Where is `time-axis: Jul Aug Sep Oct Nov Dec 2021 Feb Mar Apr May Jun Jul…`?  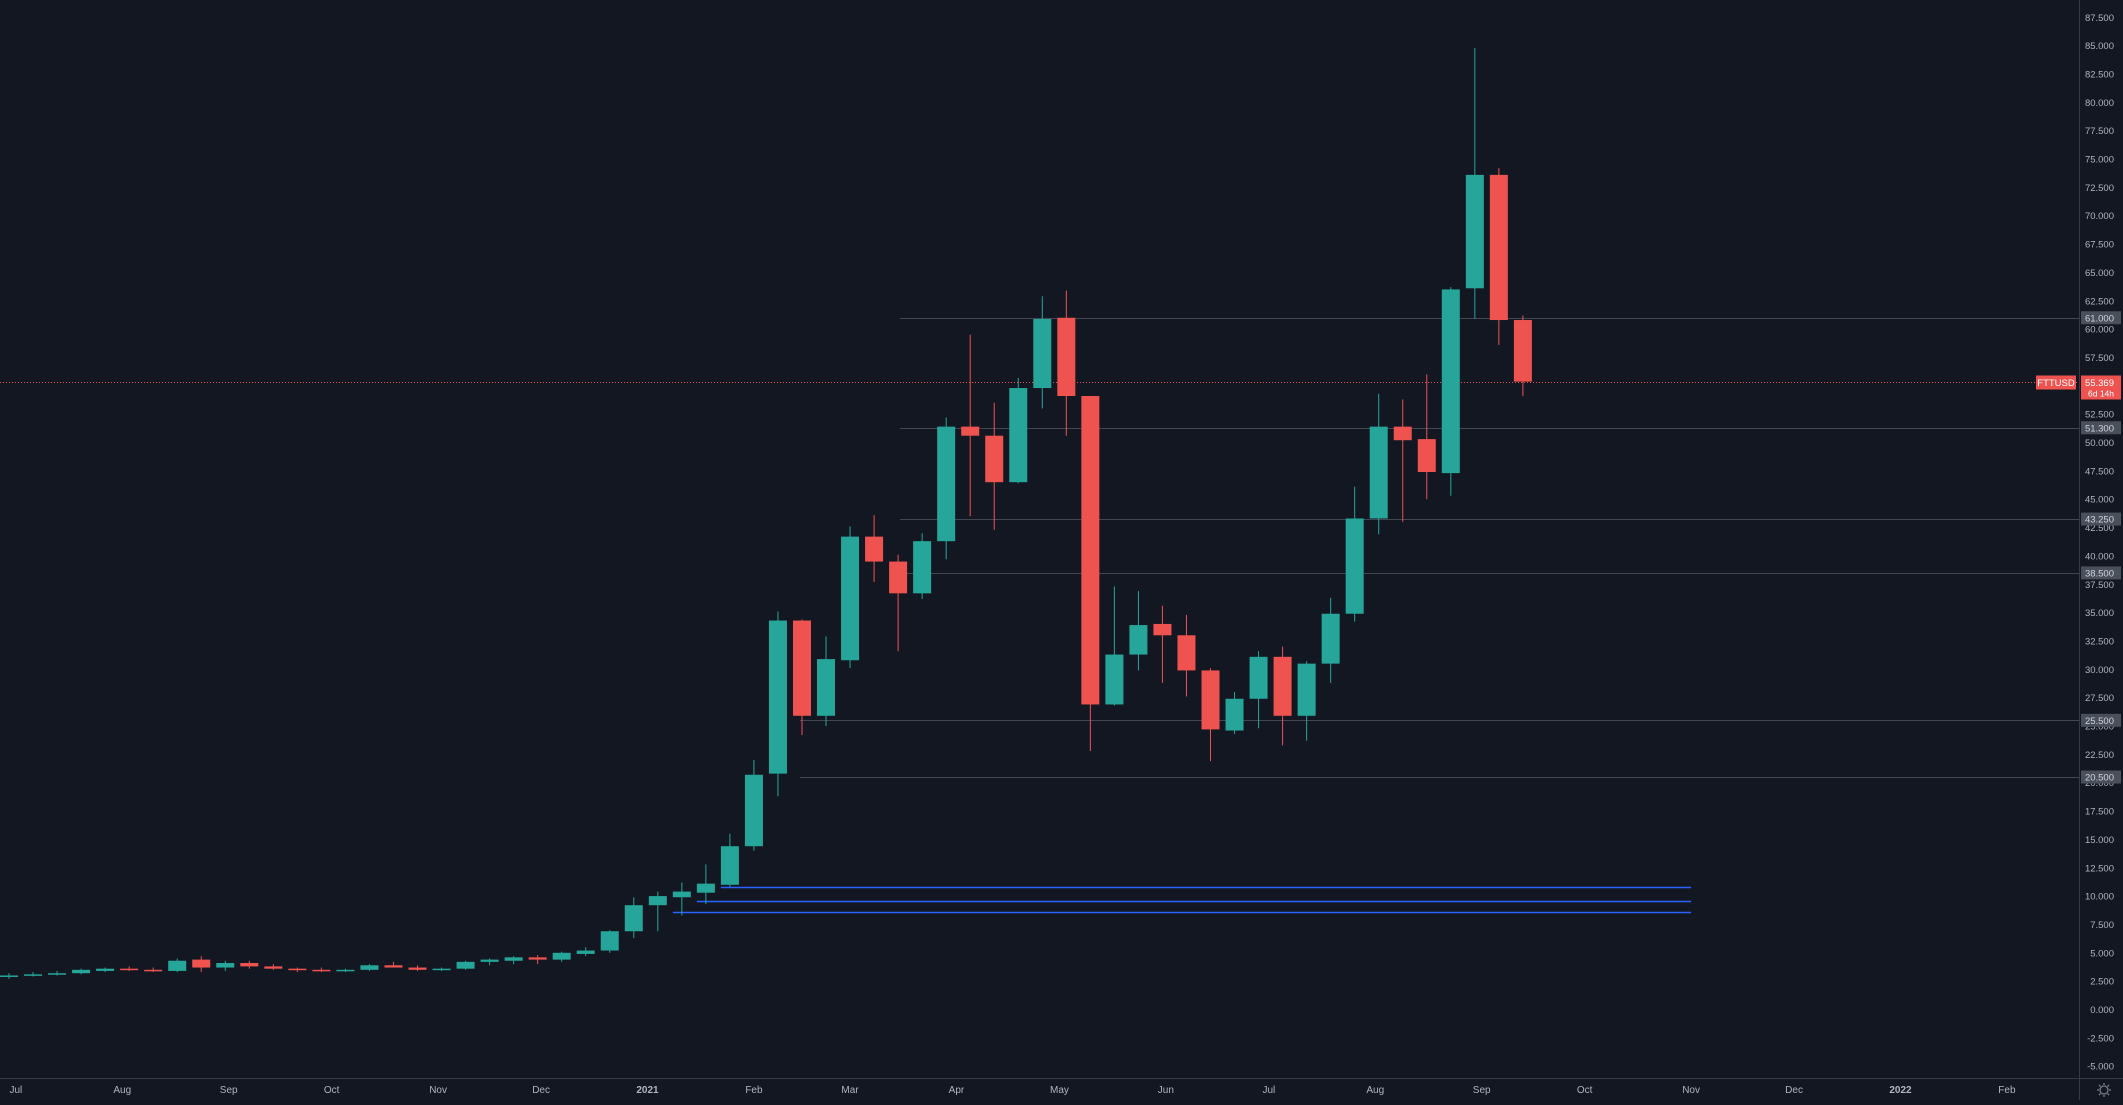
time-axis: Jul Aug Sep Oct Nov Dec 2021 Feb Mar Apr May Jun Jul… is located at coordinates (1012, 1090).